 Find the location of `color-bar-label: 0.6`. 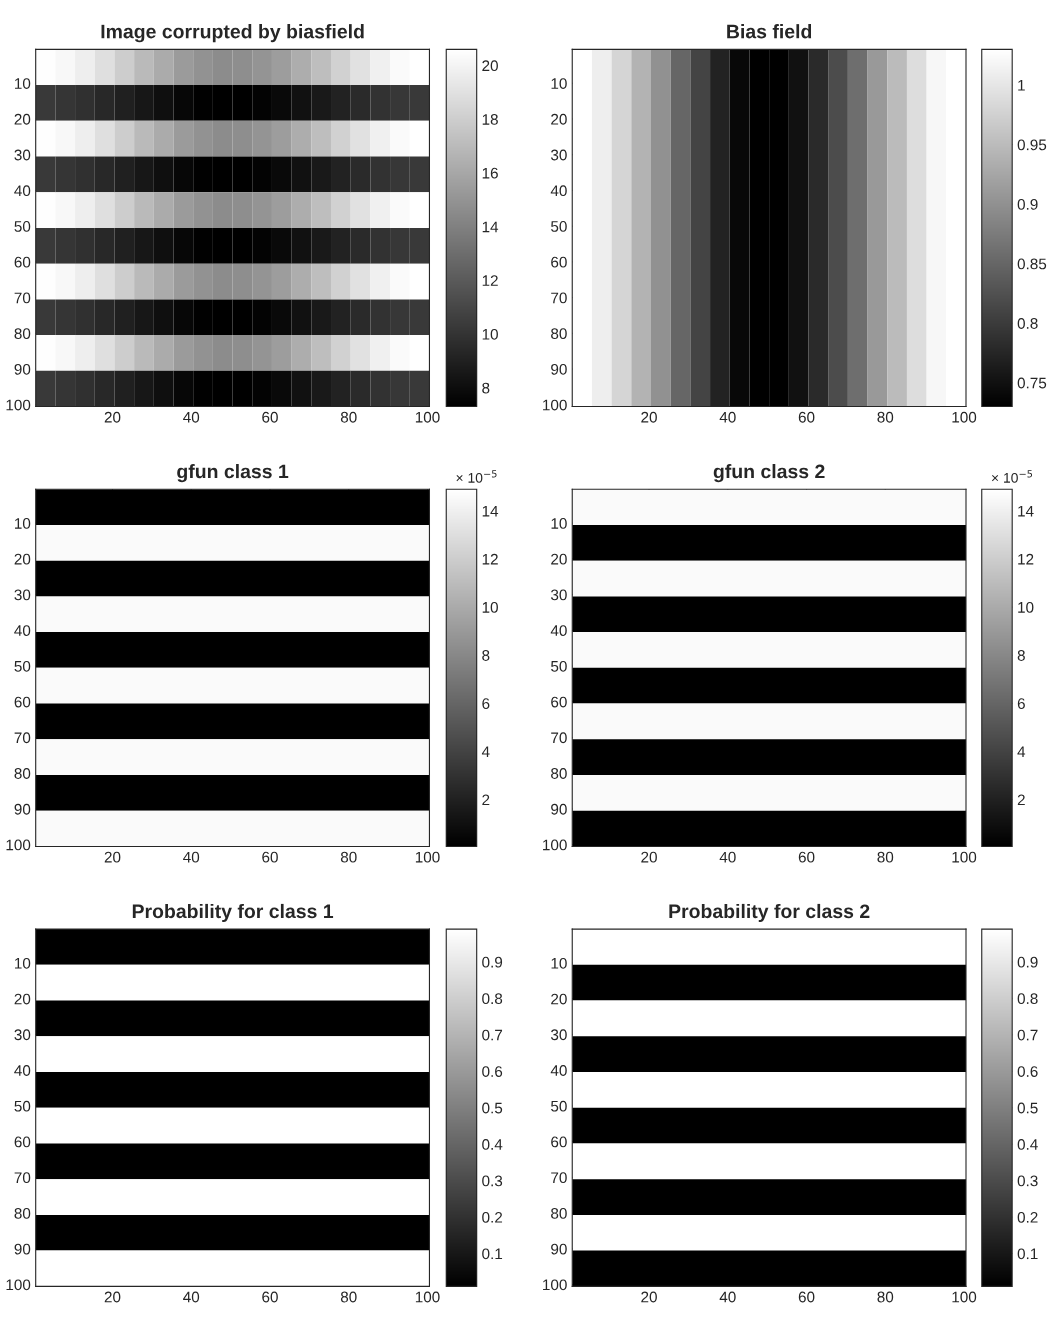

color-bar-label: 0.6 is located at coordinates (492, 1071).